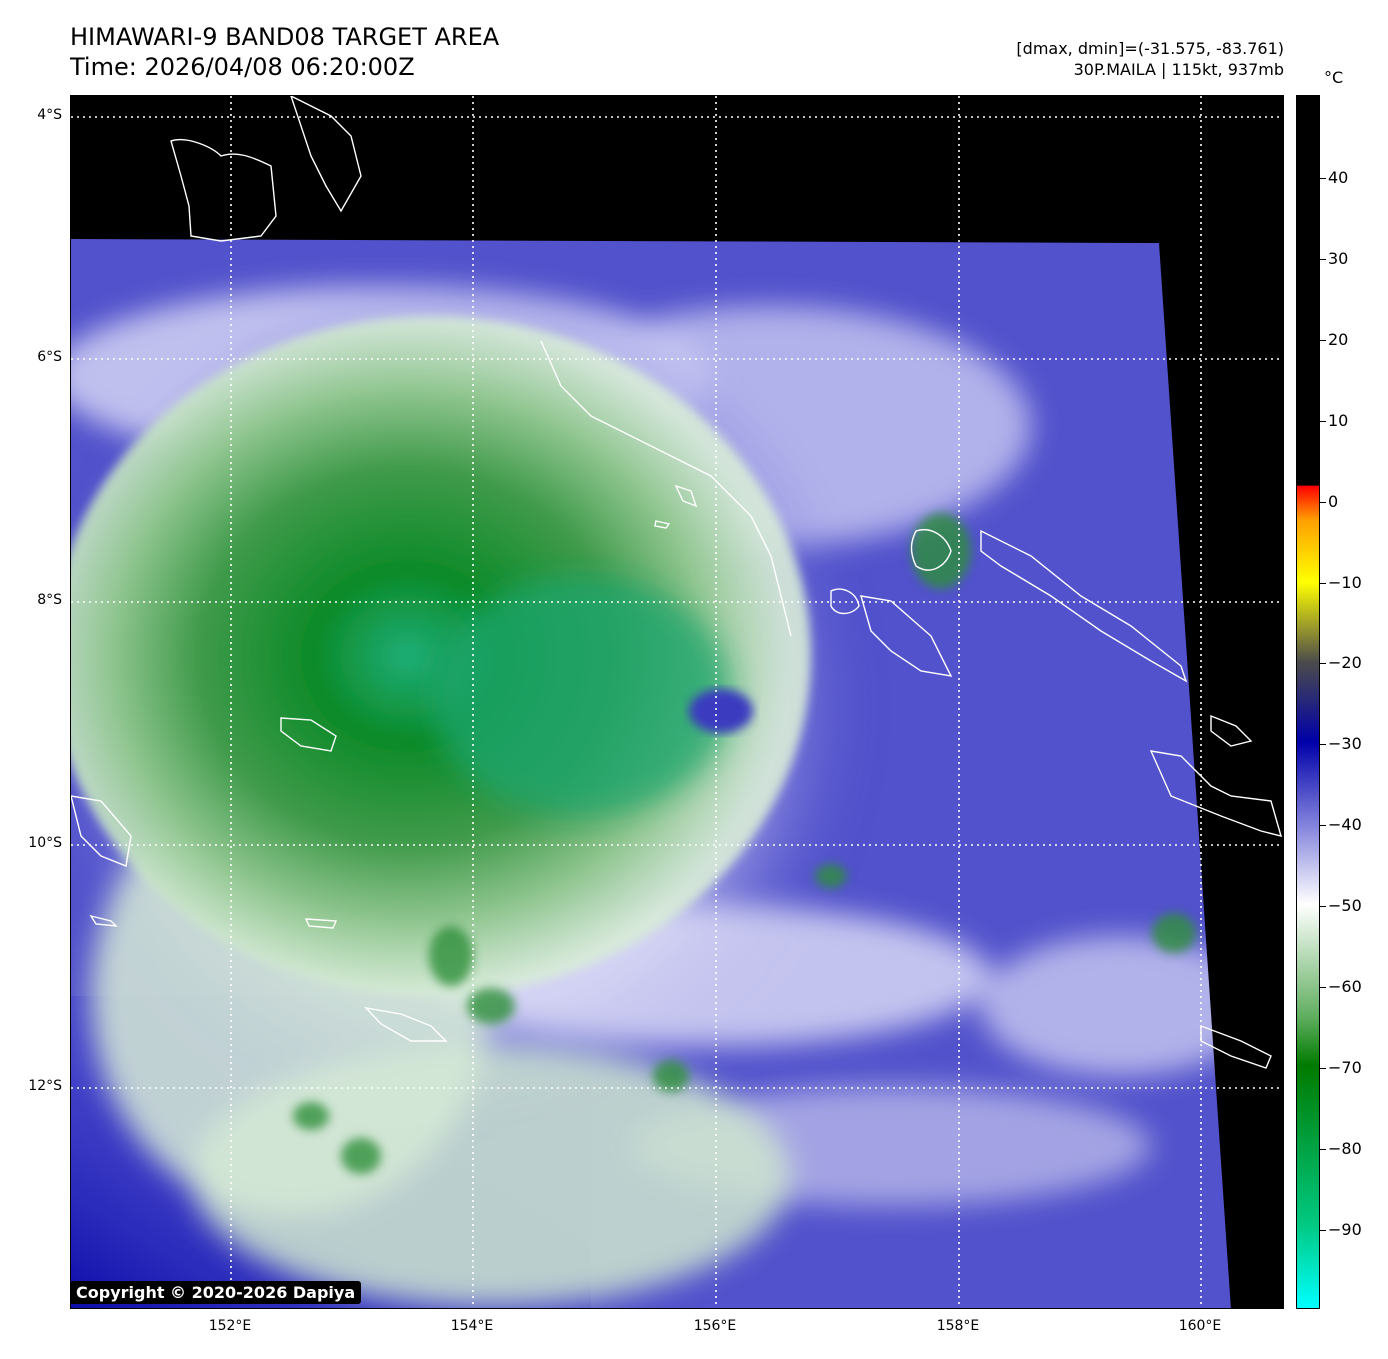  Describe the element at coordinates (216, 1292) in the screenshot. I see `copyright-label: Copyright © 2020-2026 Dapiya` at that location.